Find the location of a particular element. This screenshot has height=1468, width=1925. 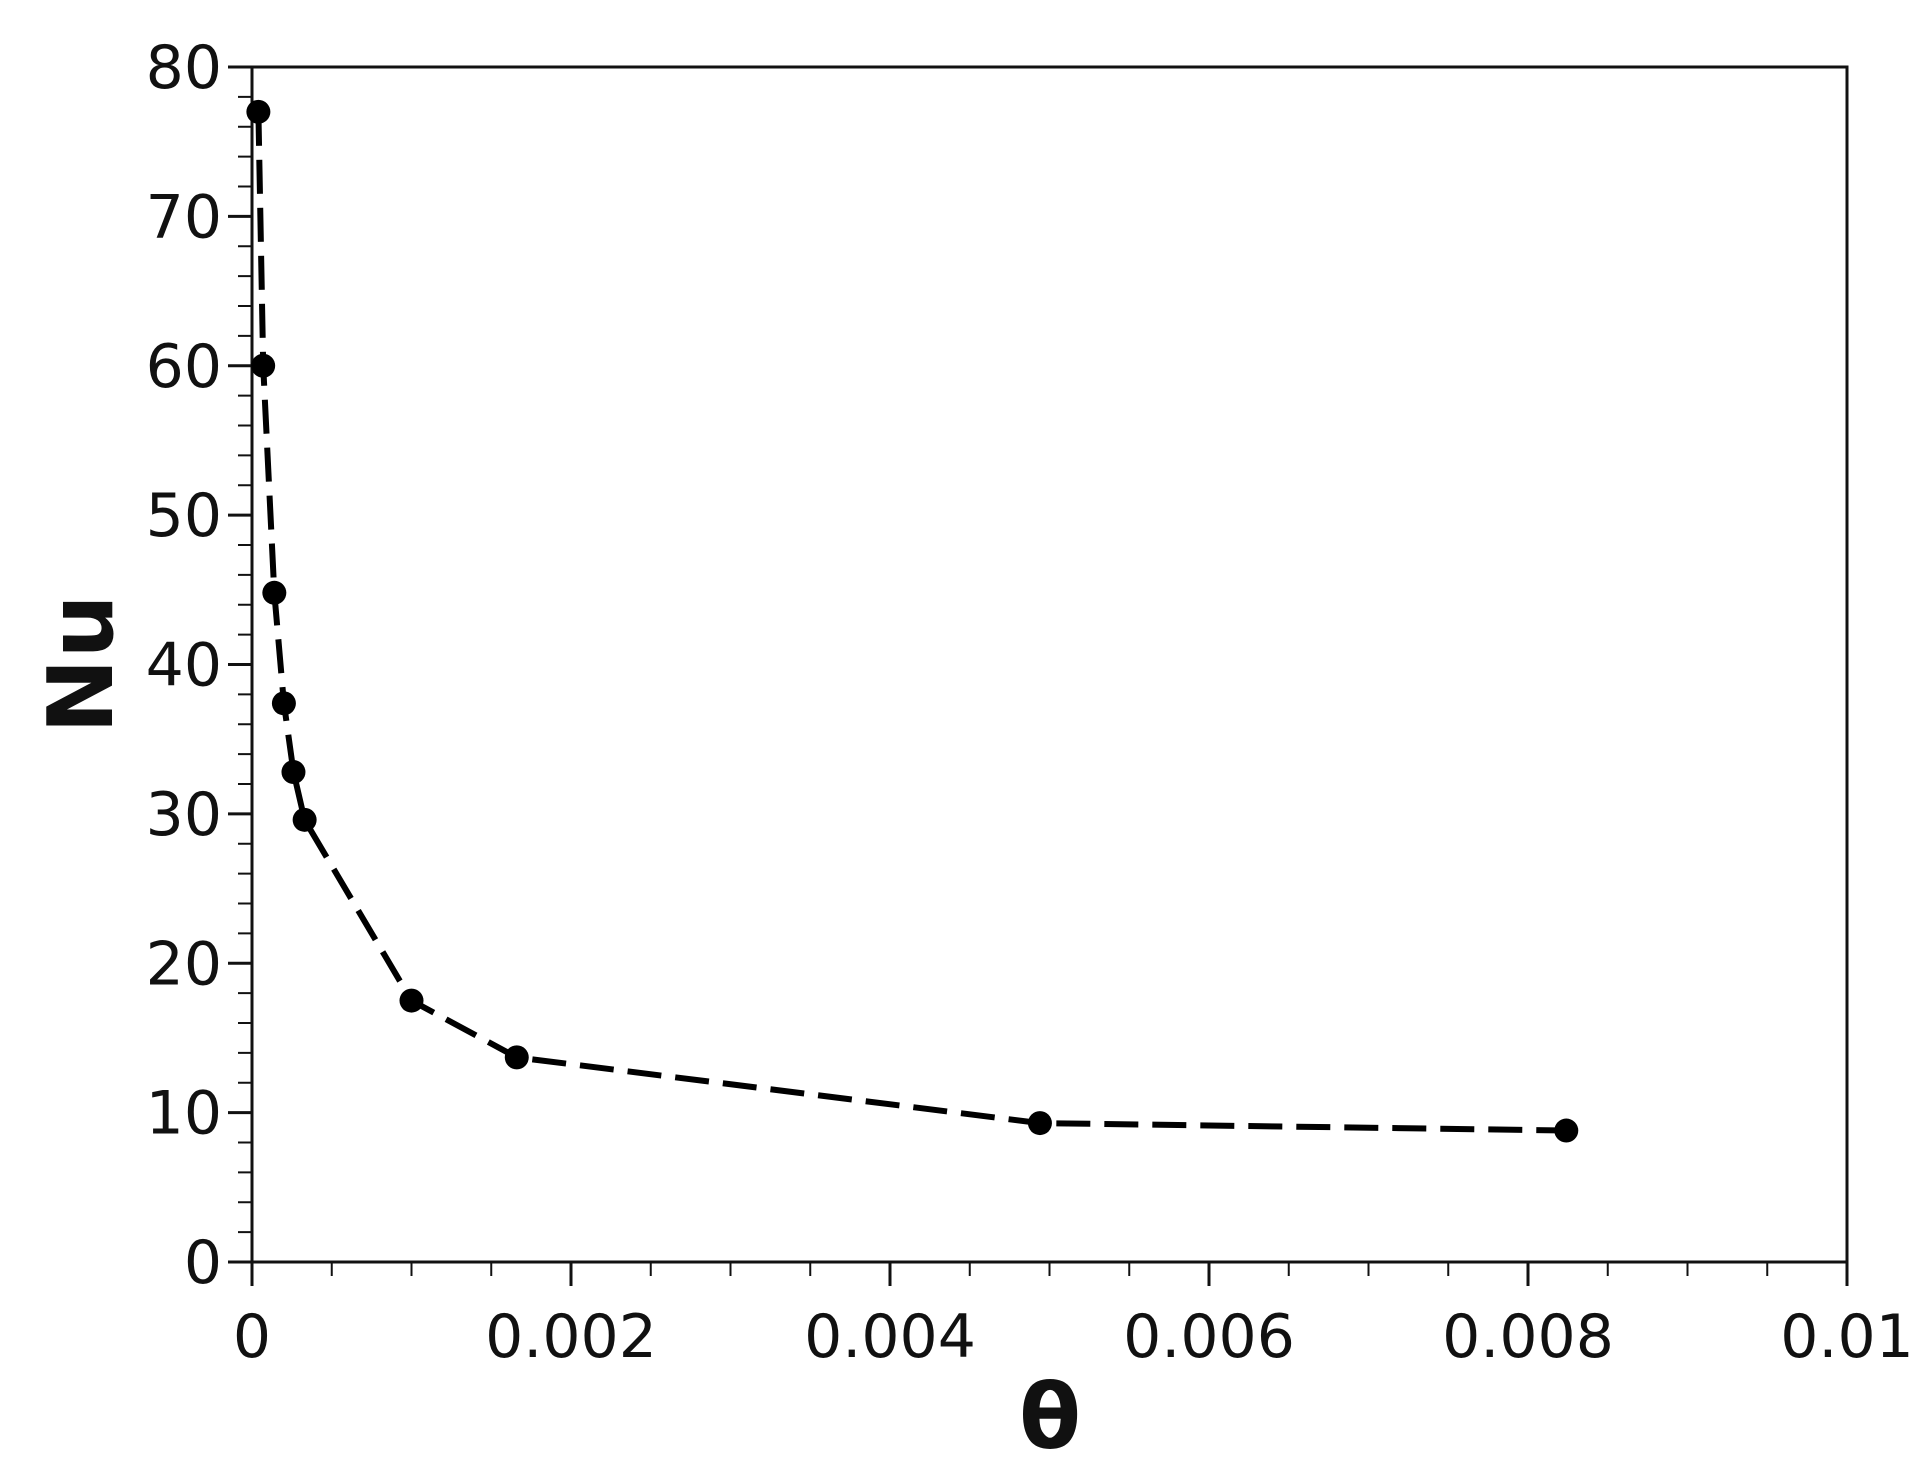

y-tick-label: 40 is located at coordinates (184, 666).